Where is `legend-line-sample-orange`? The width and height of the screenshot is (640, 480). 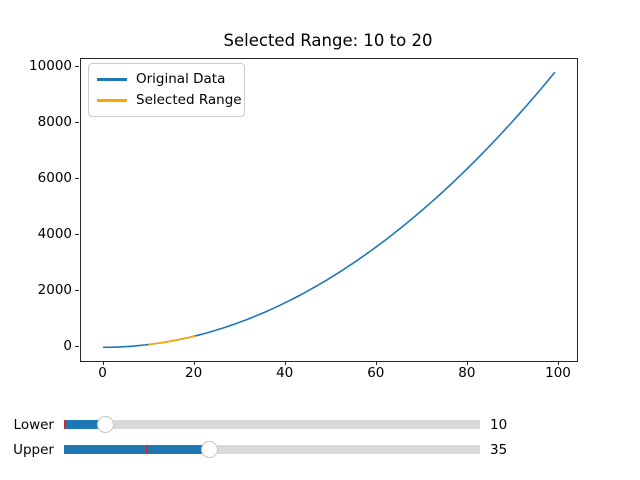
legend-line-sample-orange is located at coordinates (112, 100).